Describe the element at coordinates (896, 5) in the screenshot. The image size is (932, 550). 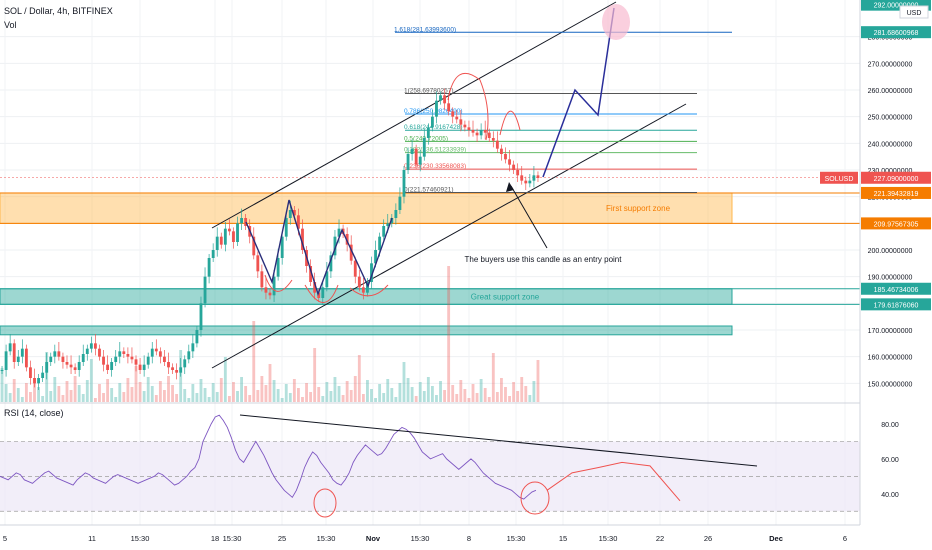
I see `price-badge` at that location.